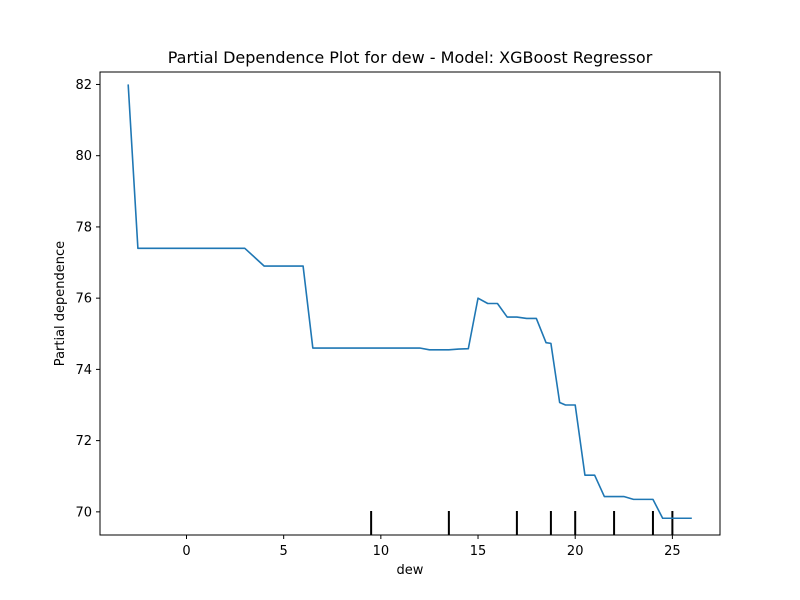 This screenshot has height=600, width=800. Describe the element at coordinates (83, 512) in the screenshot. I see `y-tick-label: 70` at that location.